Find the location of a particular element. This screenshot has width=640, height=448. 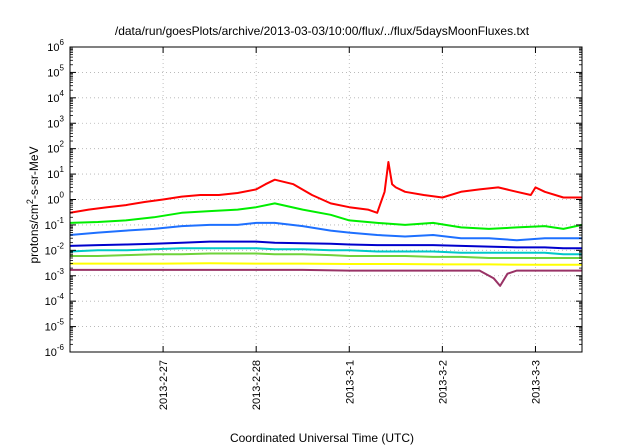

y-axis-label: protons/cm2-s-sr-MeV is located at coordinates (33, 204).